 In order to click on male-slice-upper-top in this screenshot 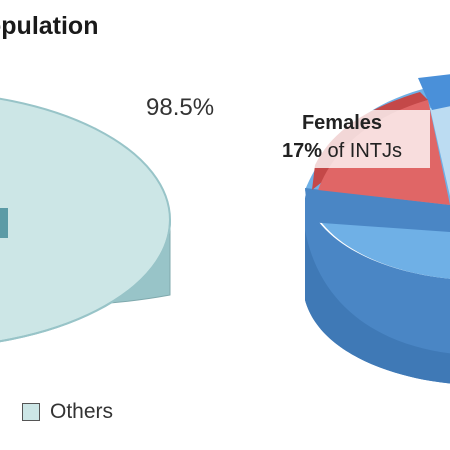, I will do `click(434, 92)`.